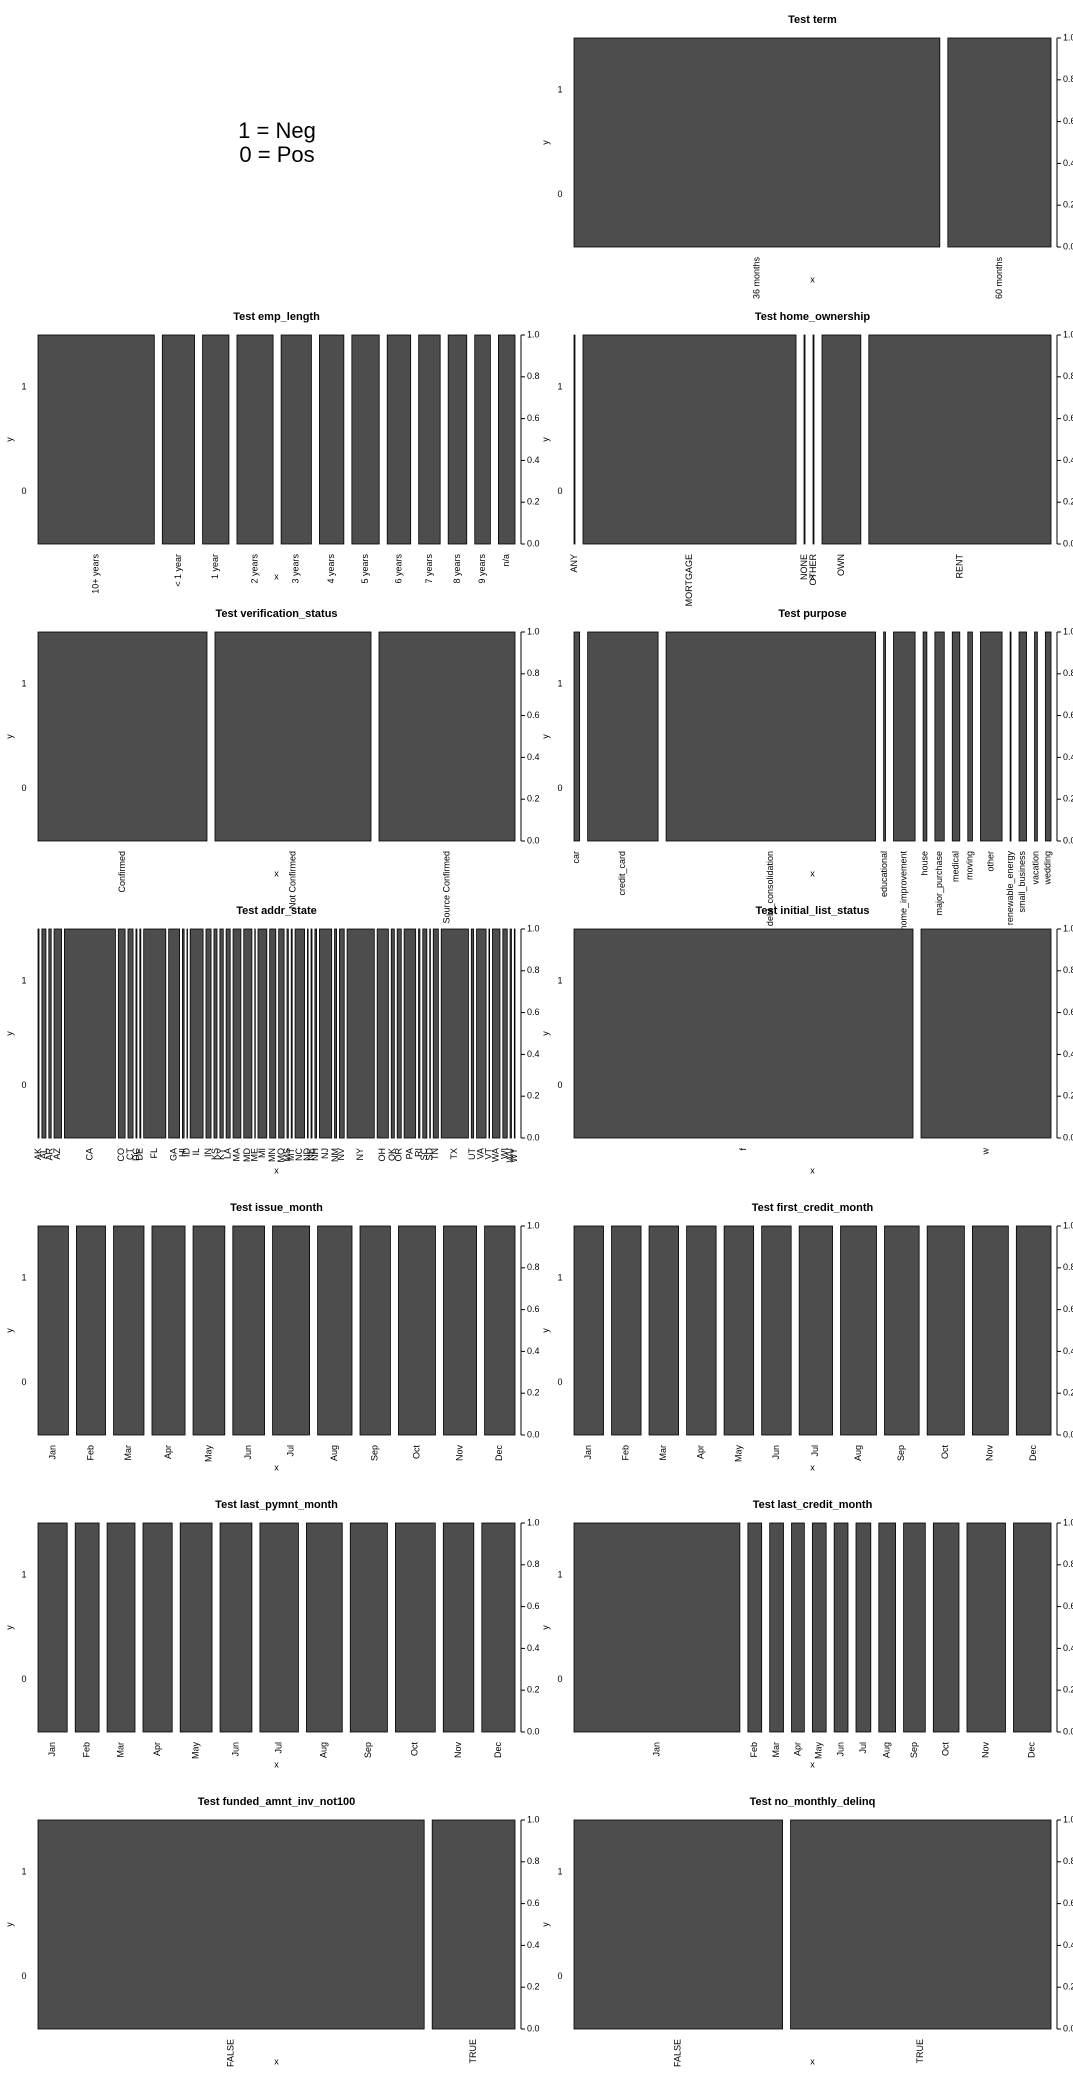 The image size is (1073, 2080). Describe the element at coordinates (187, 1152) in the screenshot. I see `x-tick-label: ID` at that location.